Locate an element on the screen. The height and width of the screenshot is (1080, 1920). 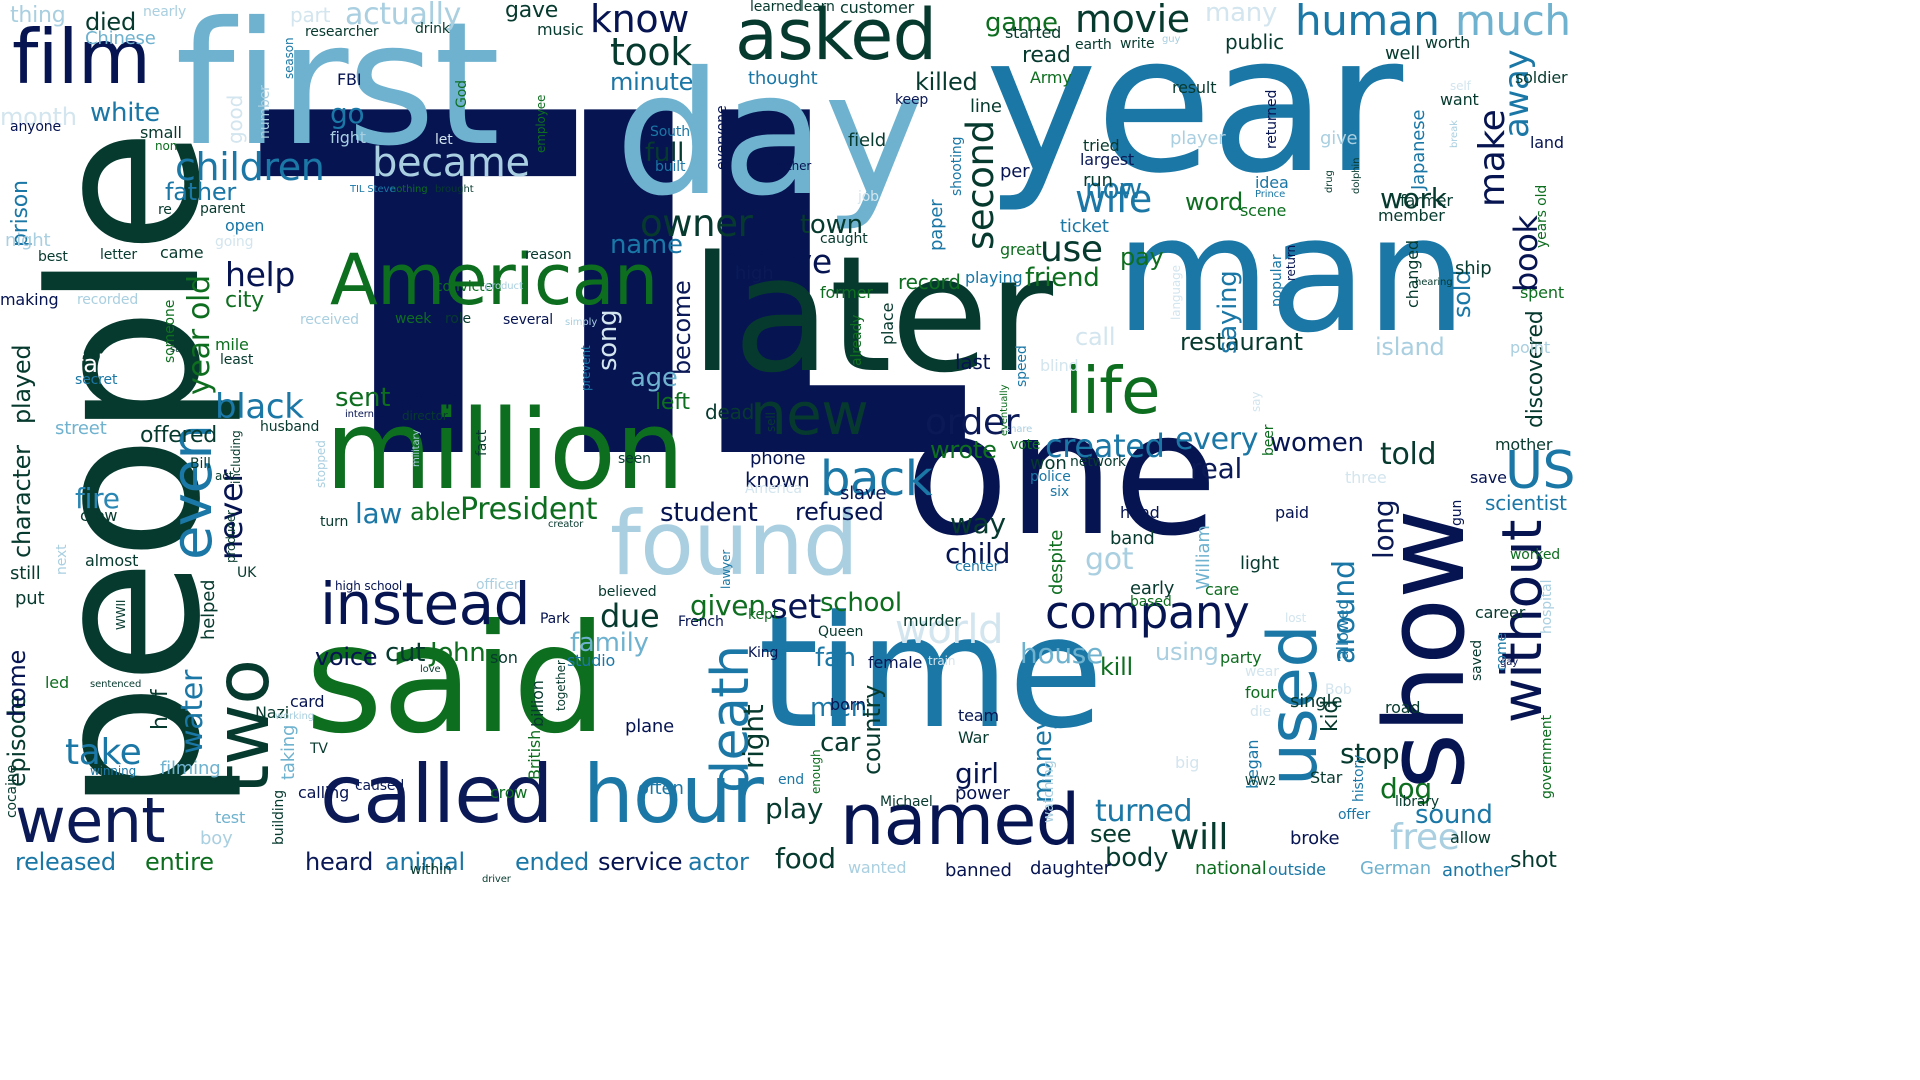
word-last: last is located at coordinates (973, 362).